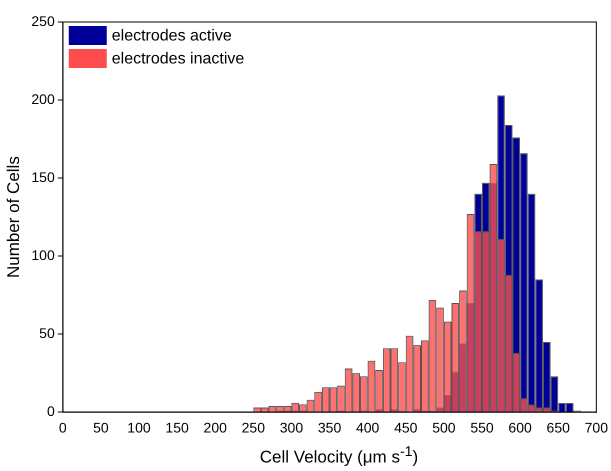 This screenshot has width=611, height=471. Describe the element at coordinates (339, 456) in the screenshot. I see `x-axis-title: Cell Velocity (μm s$^{-1}$)` at that location.